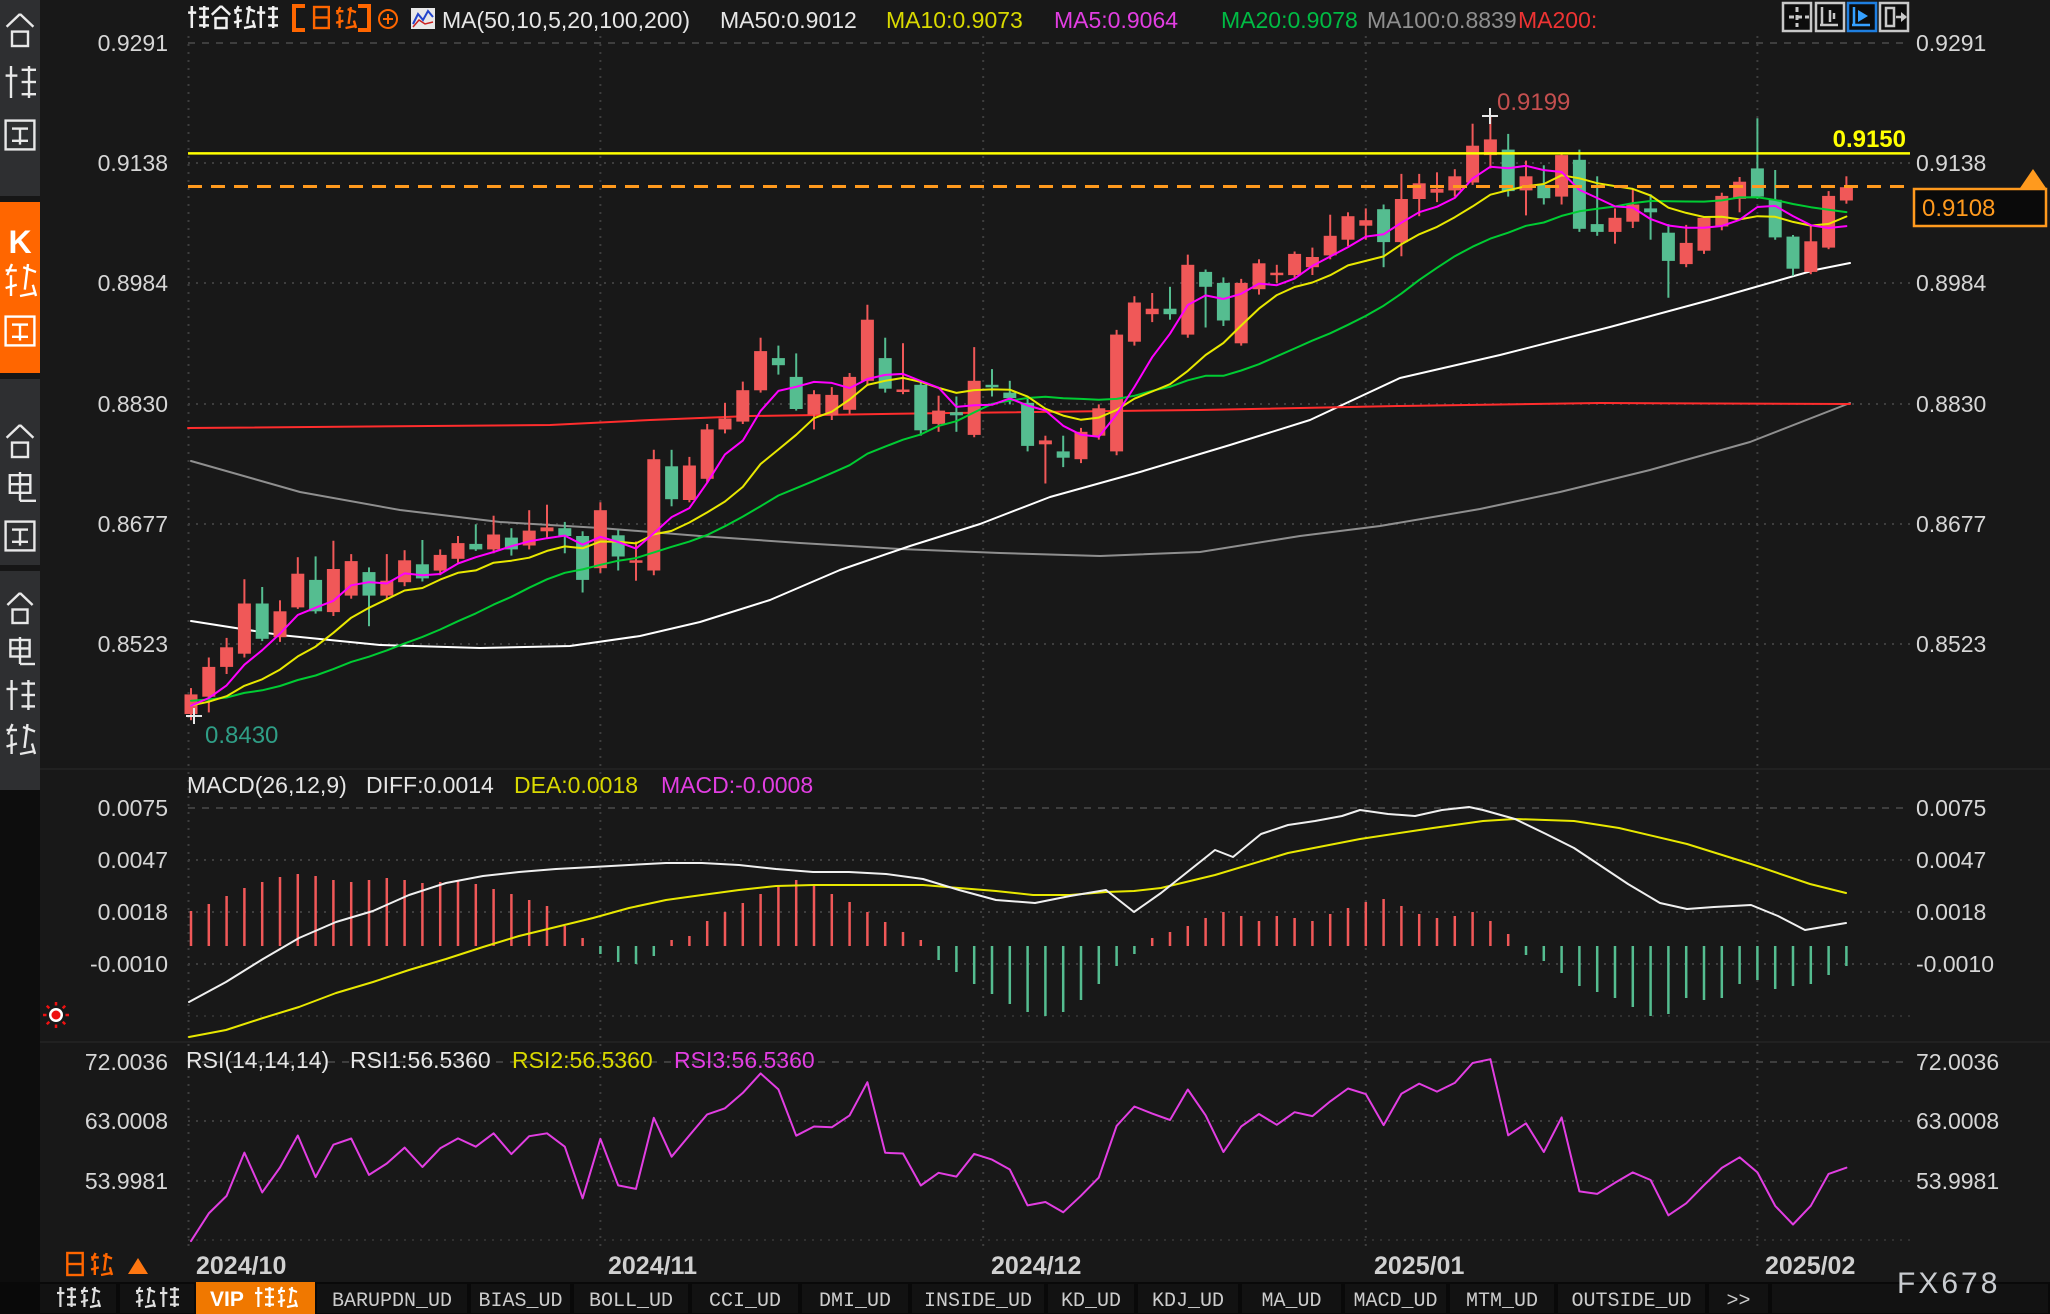 The height and width of the screenshot is (1314, 2050). Describe the element at coordinates (1395, 1301) in the screenshot. I see `svg-text: MACD_UD` at that location.